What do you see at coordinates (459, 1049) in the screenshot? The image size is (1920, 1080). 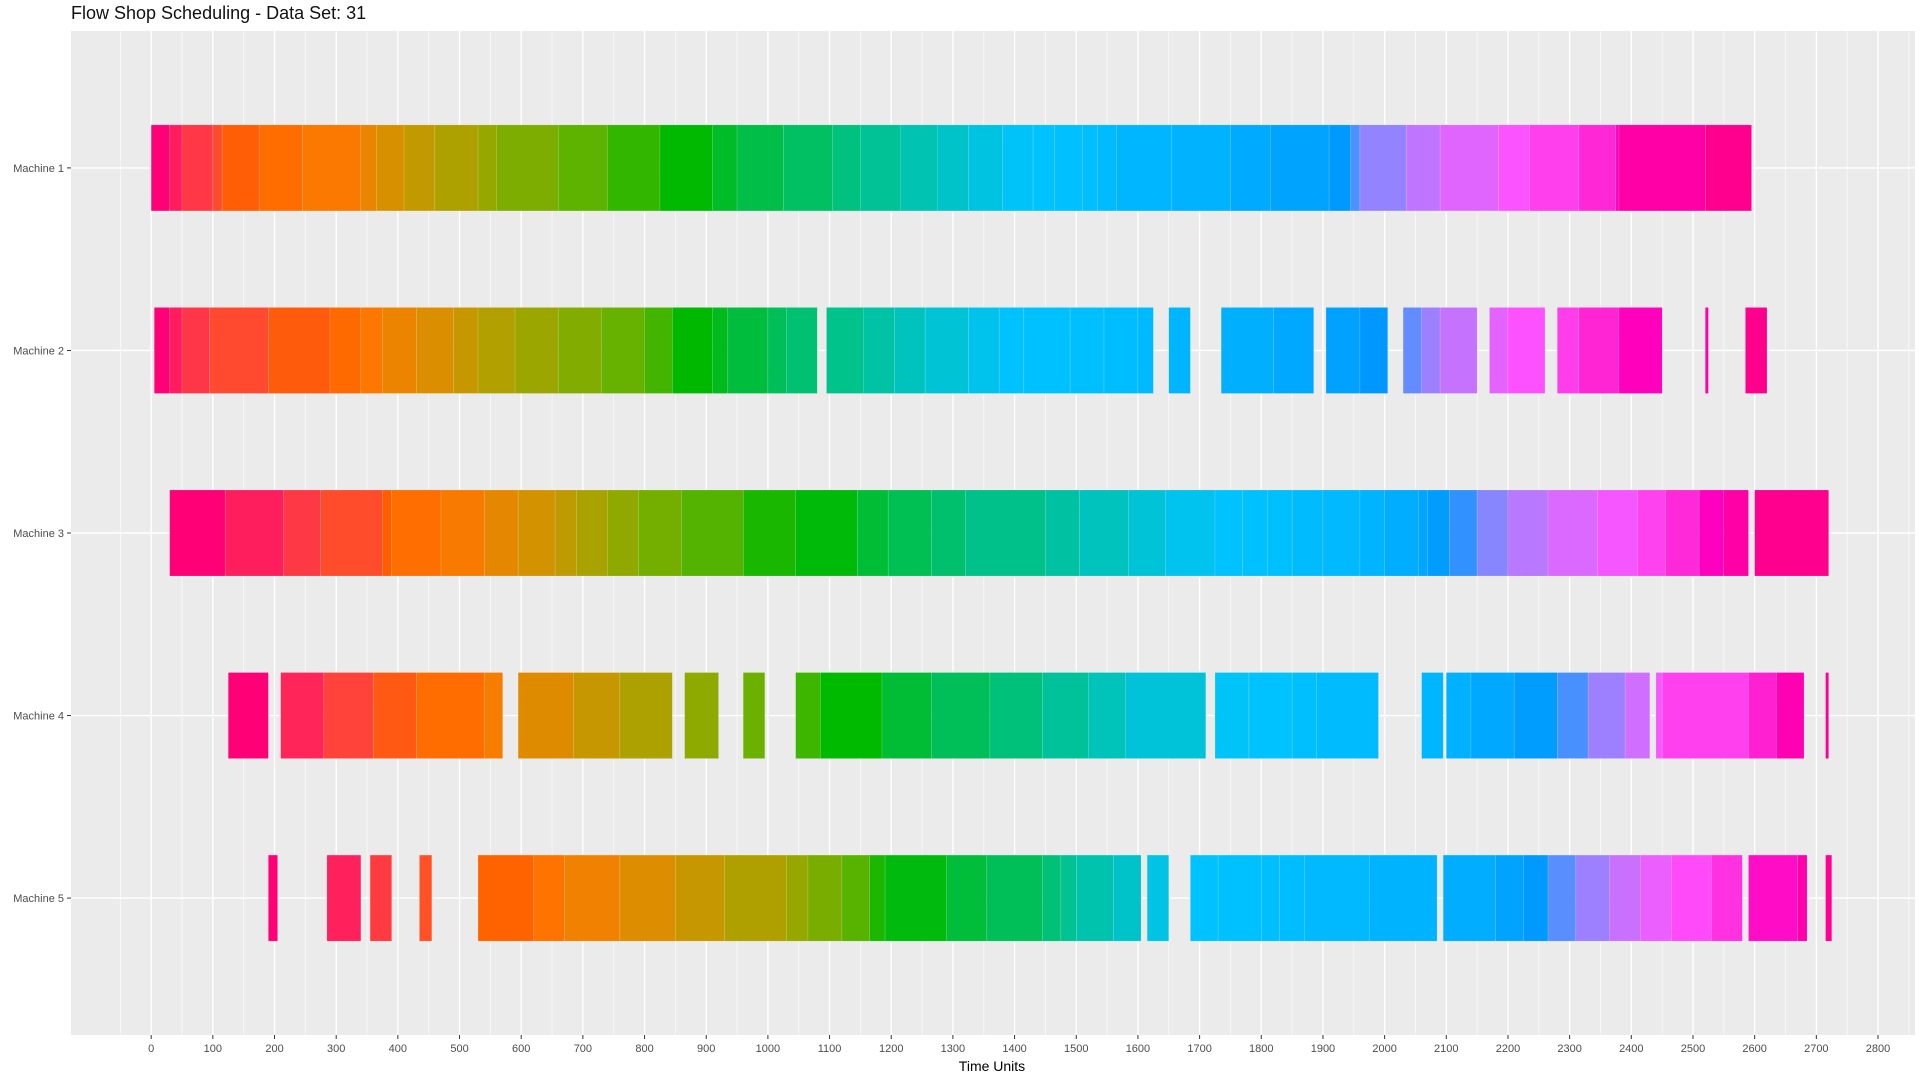 I see `x-tick-label: 500` at bounding box center [459, 1049].